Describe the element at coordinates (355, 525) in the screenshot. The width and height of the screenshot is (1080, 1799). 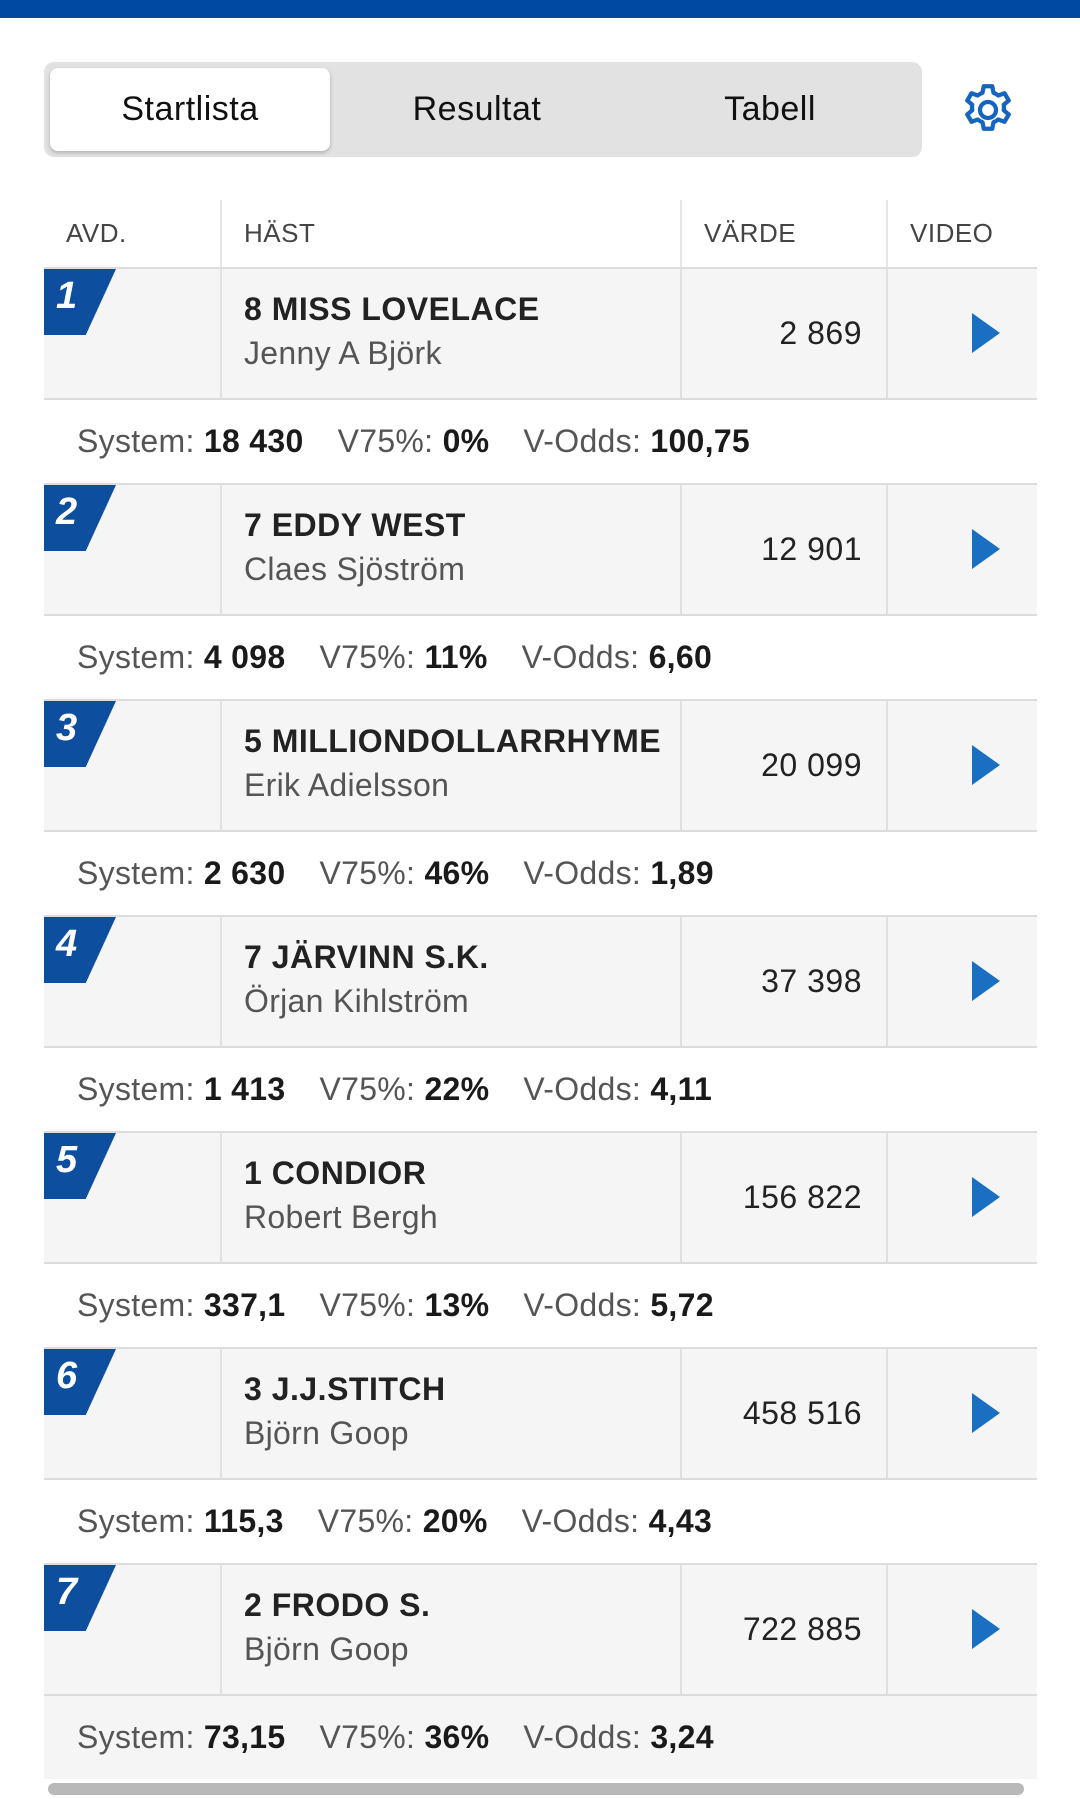
I see `horse-name: 7 EDDY WEST` at that location.